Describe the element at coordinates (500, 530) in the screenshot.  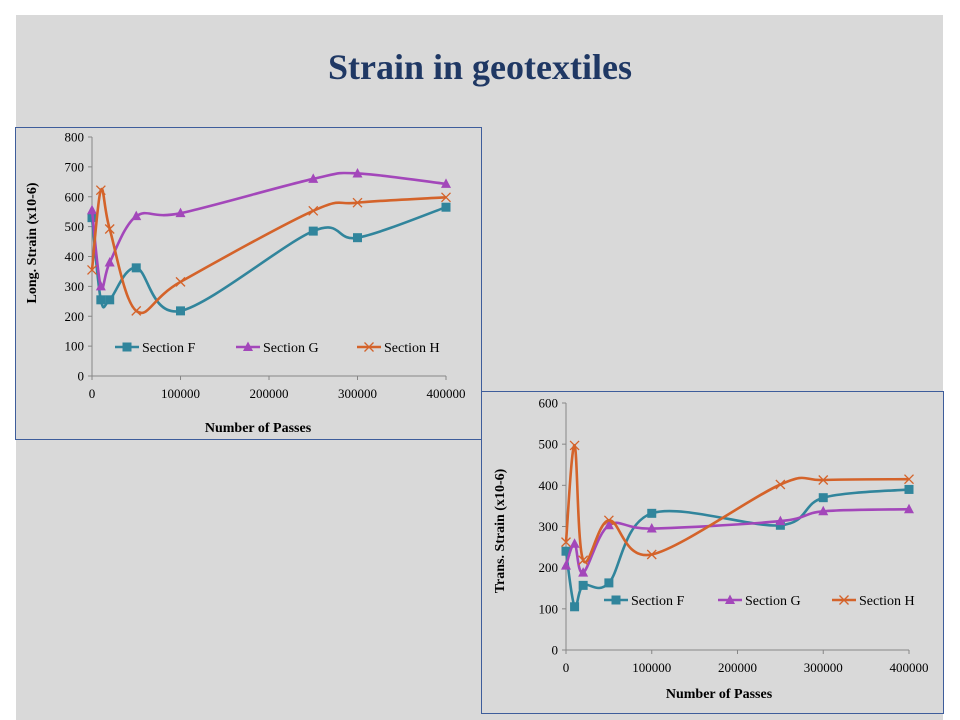
I see `y-axis-title: Trans. Strain (x10-6)` at that location.